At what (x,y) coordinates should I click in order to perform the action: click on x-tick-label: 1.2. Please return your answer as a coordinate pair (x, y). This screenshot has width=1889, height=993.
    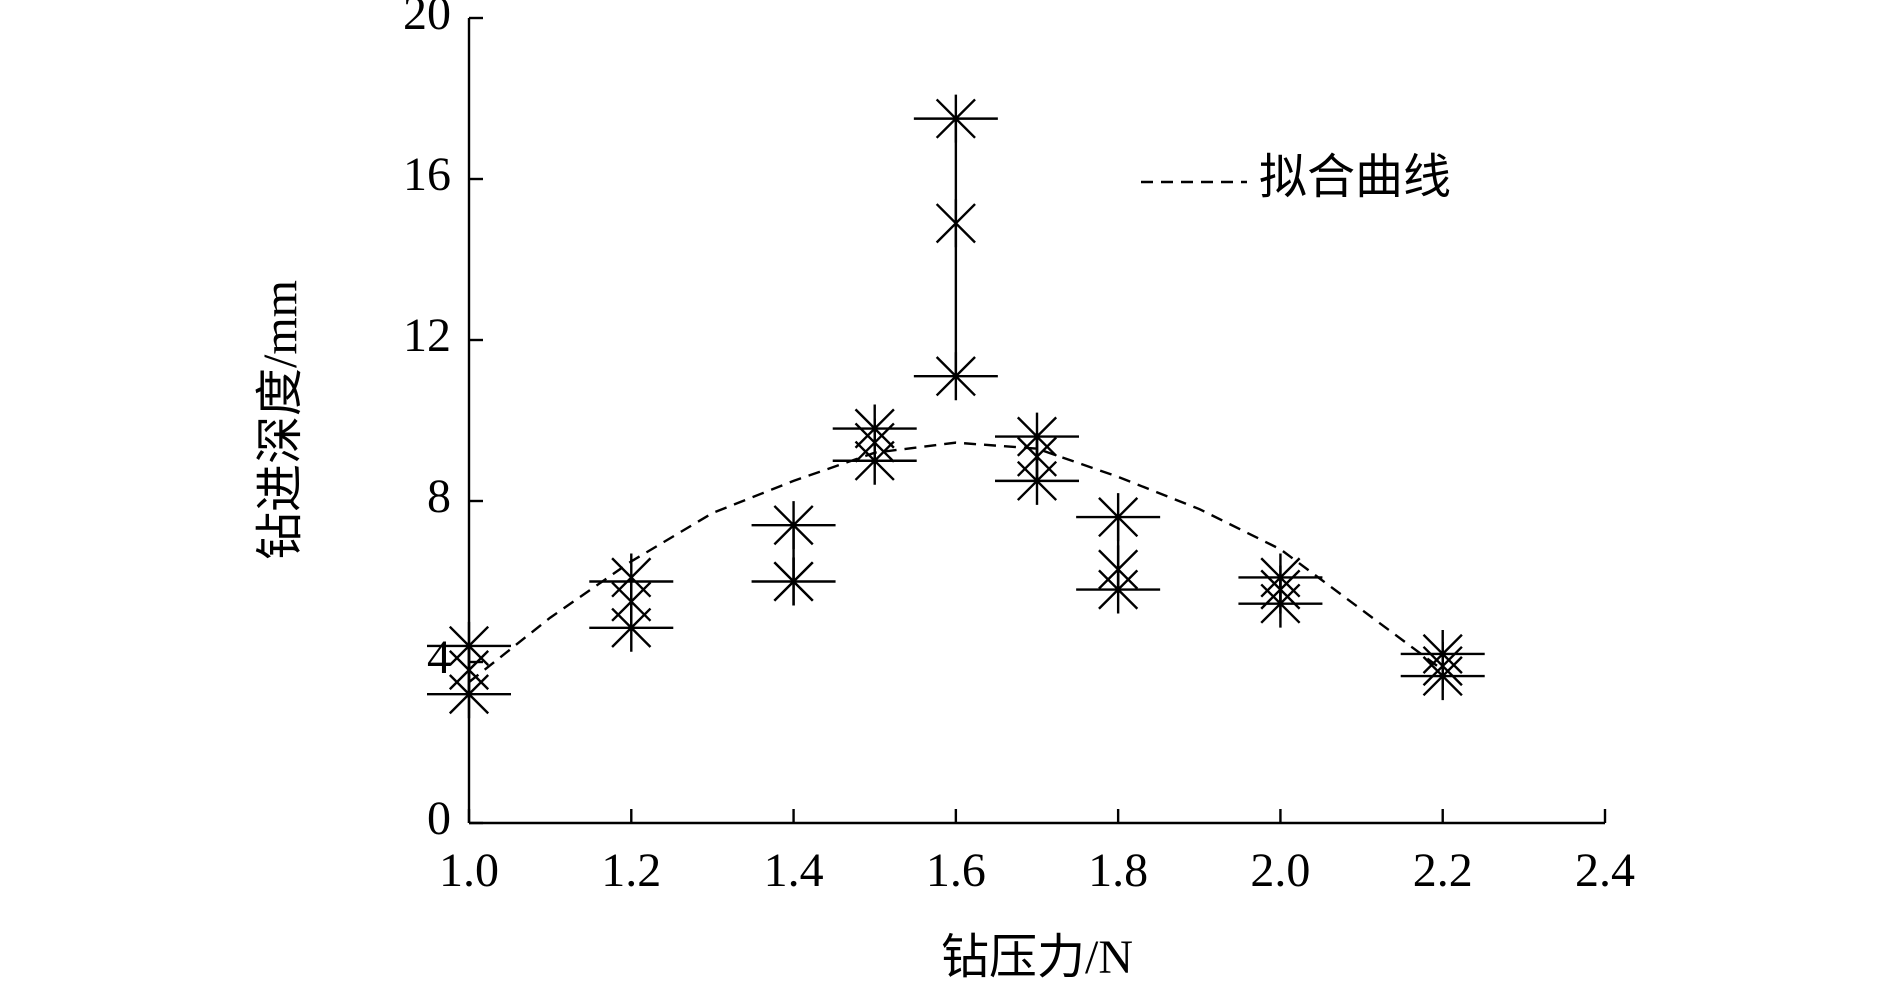
    Looking at the image, I should click on (631, 870).